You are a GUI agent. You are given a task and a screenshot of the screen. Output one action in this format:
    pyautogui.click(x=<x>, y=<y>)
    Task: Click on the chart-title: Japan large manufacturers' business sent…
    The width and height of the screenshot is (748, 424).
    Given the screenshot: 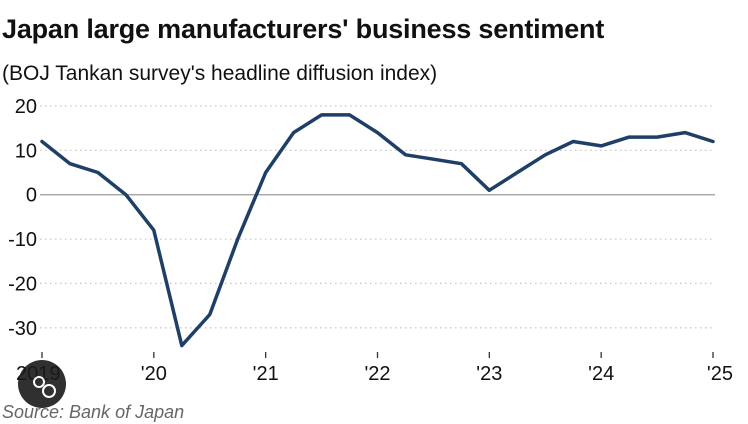 What is the action you would take?
    pyautogui.click(x=303, y=29)
    